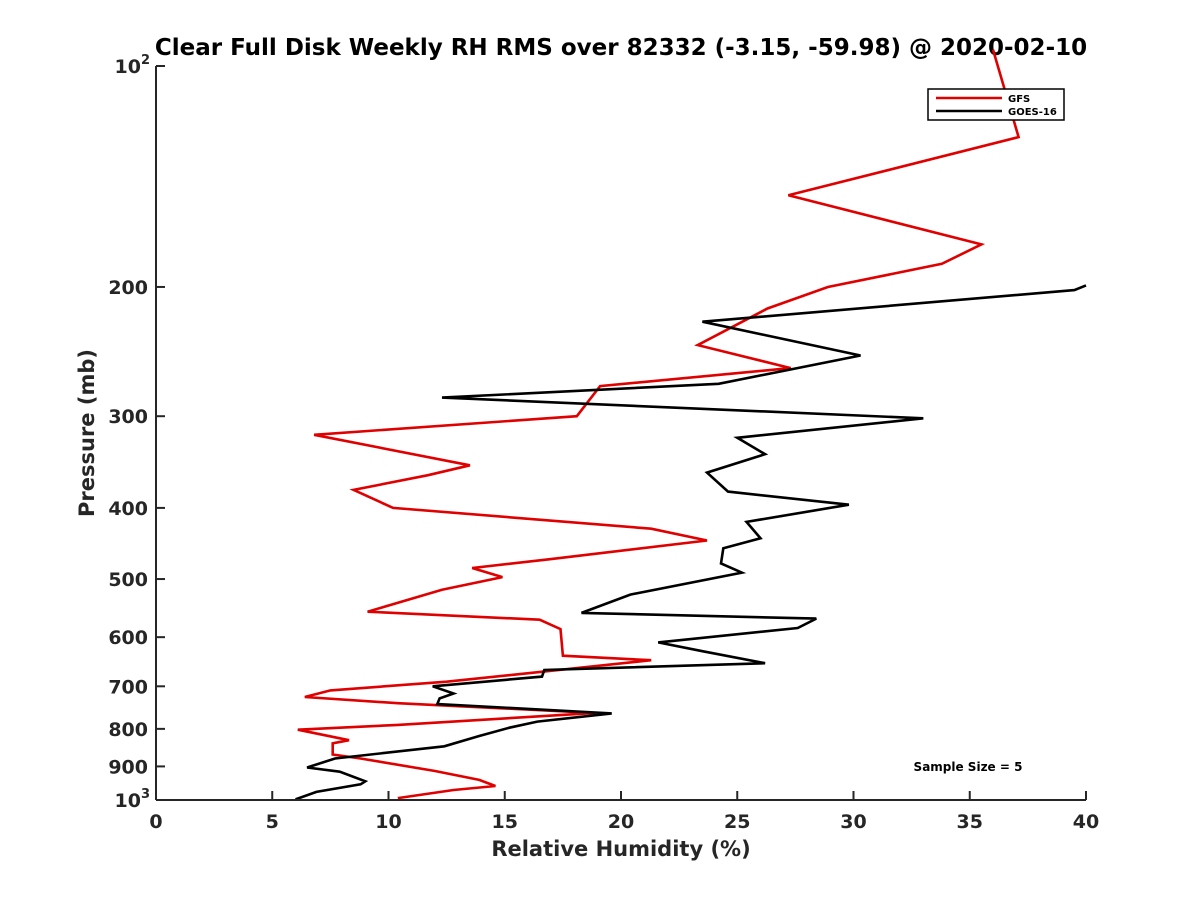 Image resolution: width=1200 pixels, height=900 pixels. Describe the element at coordinates (968, 767) in the screenshot. I see `sample-size-annotation: Sample Size = 5` at that location.